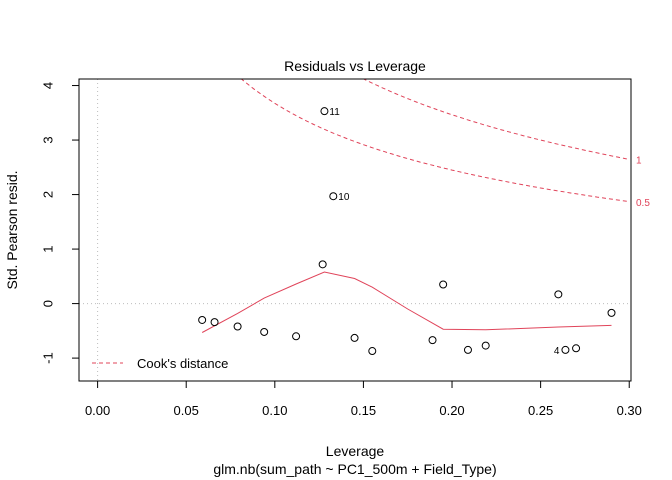 This screenshot has height=480, width=672. I want to click on x-axis-title: Leverage, so click(355, 451).